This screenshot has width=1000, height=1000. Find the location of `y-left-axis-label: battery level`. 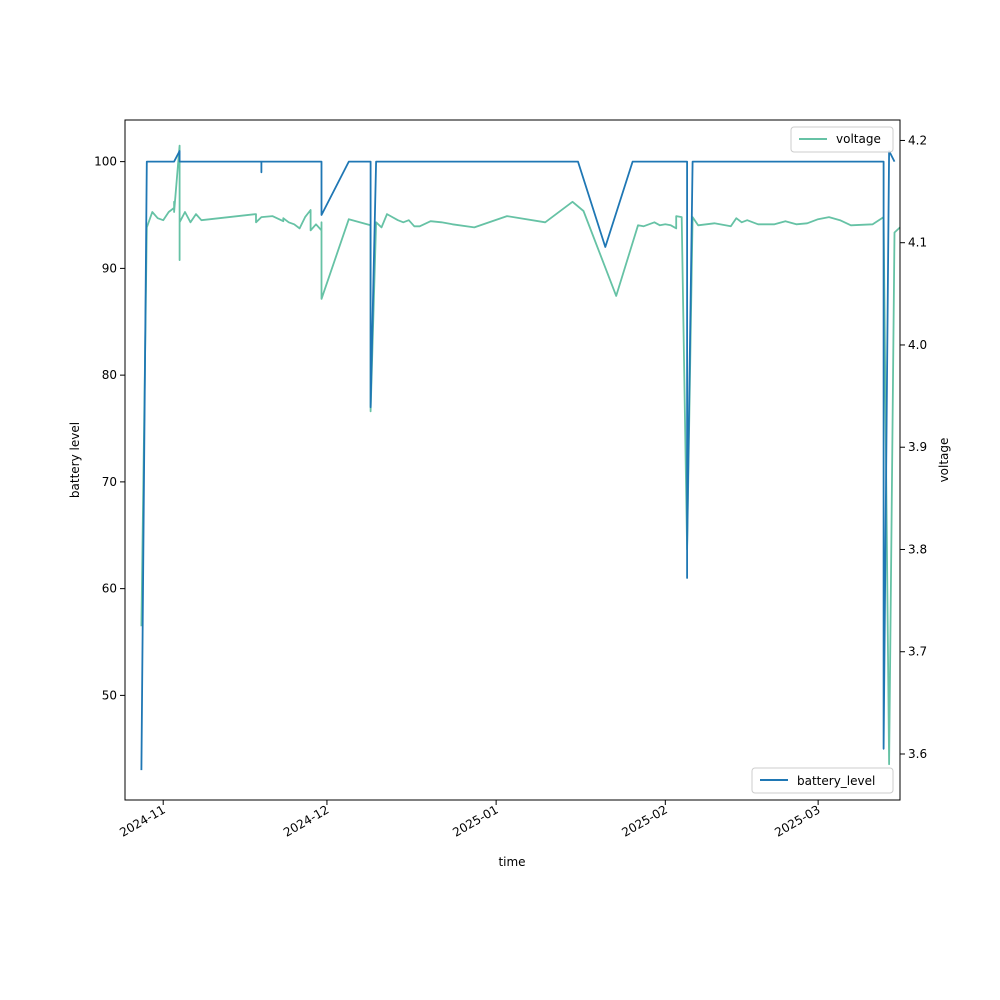

y-left-axis-label: battery level is located at coordinates (75, 460).